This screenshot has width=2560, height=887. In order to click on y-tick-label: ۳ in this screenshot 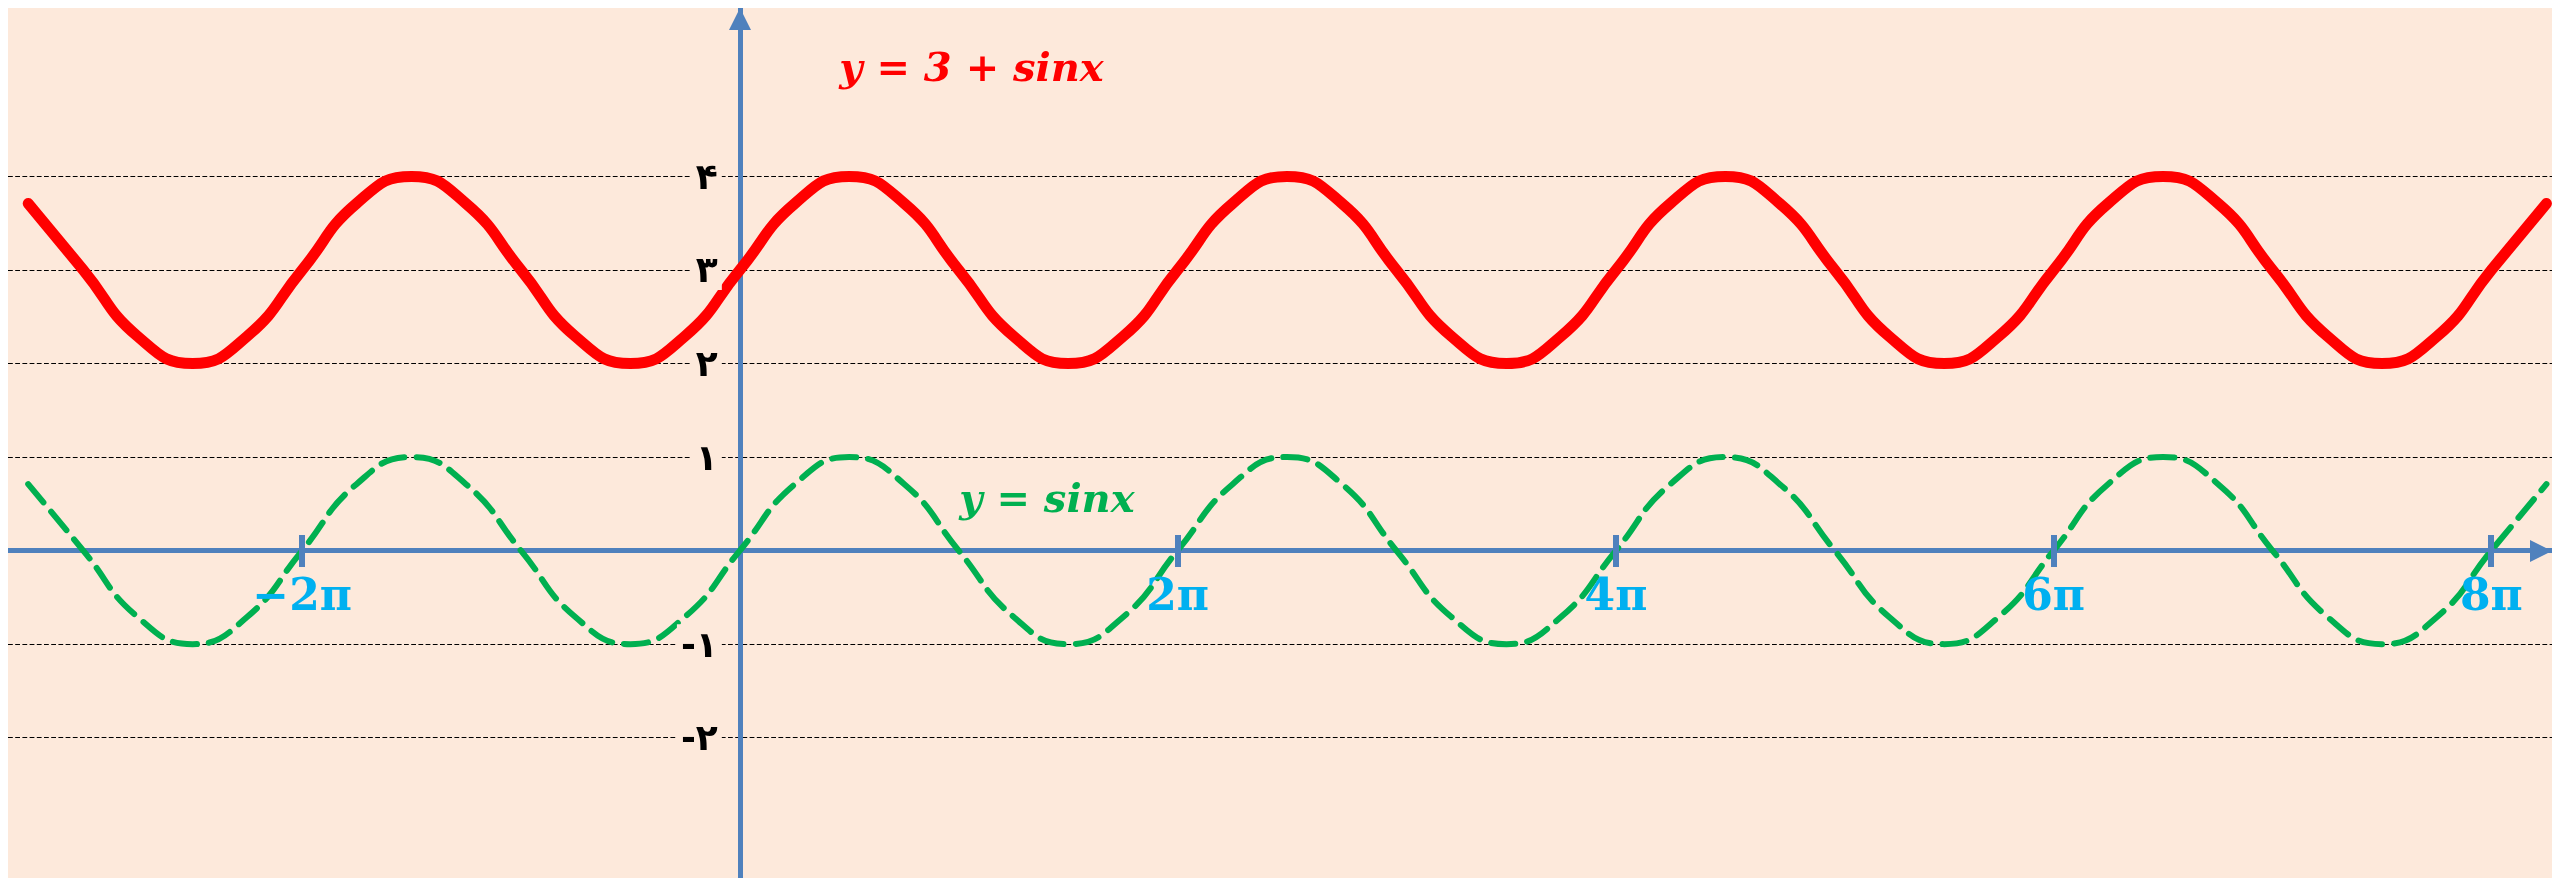, I will do `click(706, 270)`.